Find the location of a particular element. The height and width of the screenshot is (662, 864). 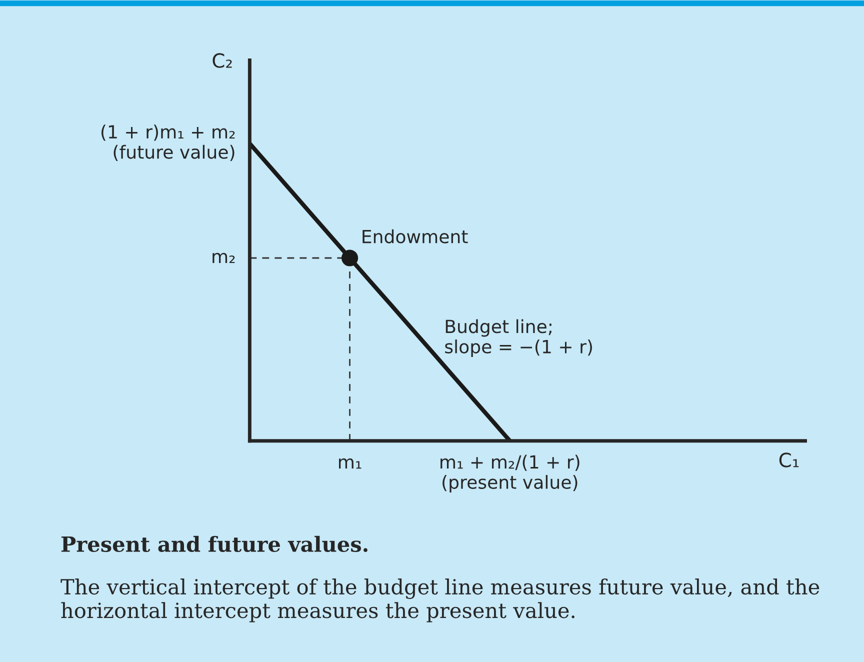

x-axis-title: C₁ is located at coordinates (789, 460).